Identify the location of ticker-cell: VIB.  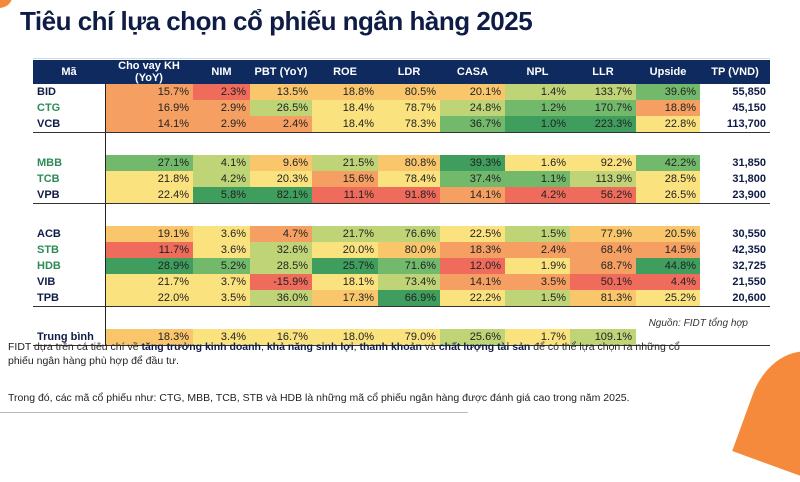
(69, 282).